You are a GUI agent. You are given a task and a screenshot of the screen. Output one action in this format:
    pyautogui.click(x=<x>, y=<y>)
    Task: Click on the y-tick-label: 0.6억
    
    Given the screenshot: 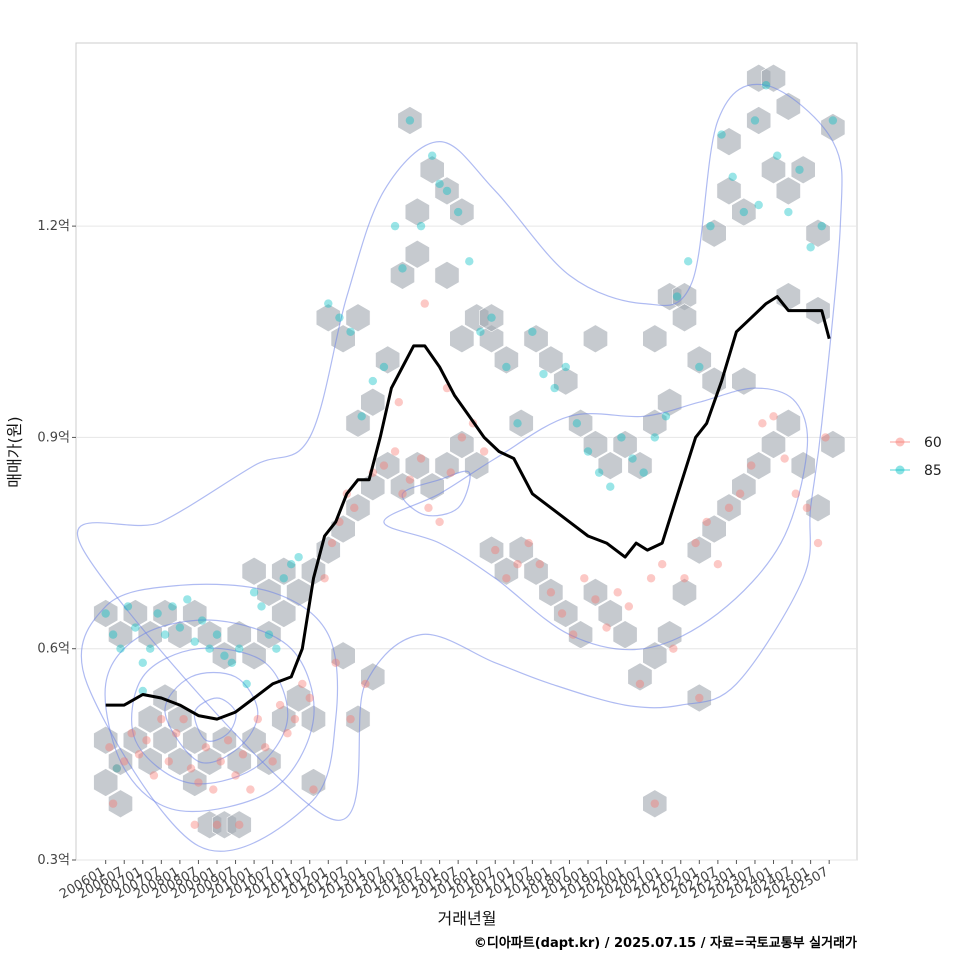 What is the action you would take?
    pyautogui.click(x=53, y=649)
    